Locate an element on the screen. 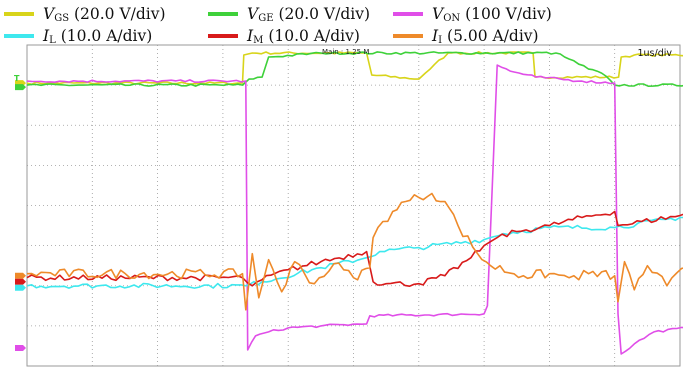 The width and height of the screenshot is (683, 368). legend-entry-im: IM (10.0 A/div) is located at coordinates (284, 36).